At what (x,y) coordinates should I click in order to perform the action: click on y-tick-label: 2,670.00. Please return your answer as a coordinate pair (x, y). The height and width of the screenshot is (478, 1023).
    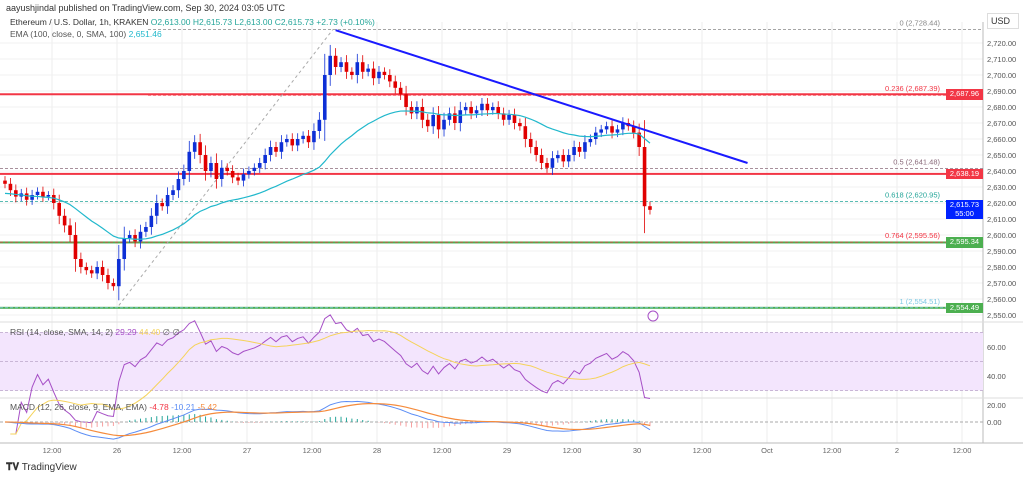
    Looking at the image, I should click on (1001, 123).